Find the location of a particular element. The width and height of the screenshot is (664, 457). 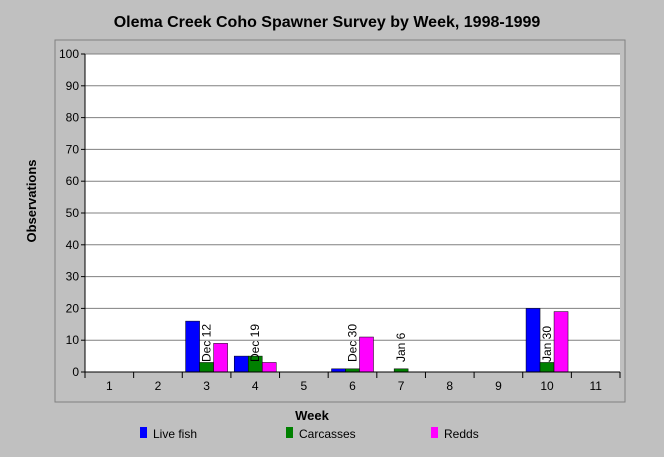

x-axis-label: Week is located at coordinates (312, 415).